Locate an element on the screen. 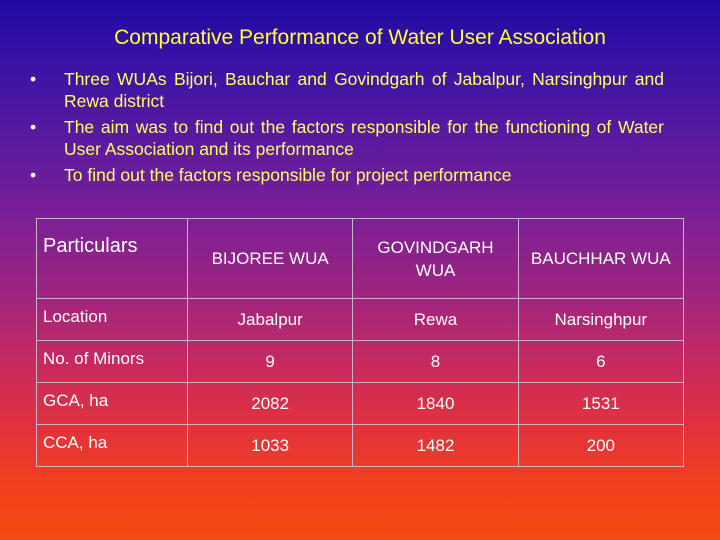 The image size is (720, 540). table-cell: 8 is located at coordinates (435, 361).